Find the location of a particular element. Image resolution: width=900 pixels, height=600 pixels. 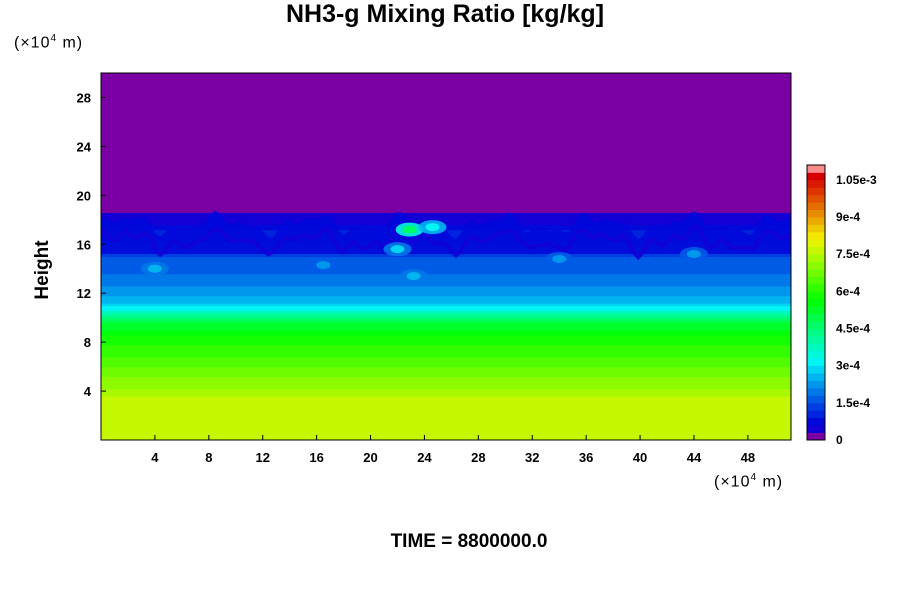

y-tick-label: 8 is located at coordinates (87, 342).